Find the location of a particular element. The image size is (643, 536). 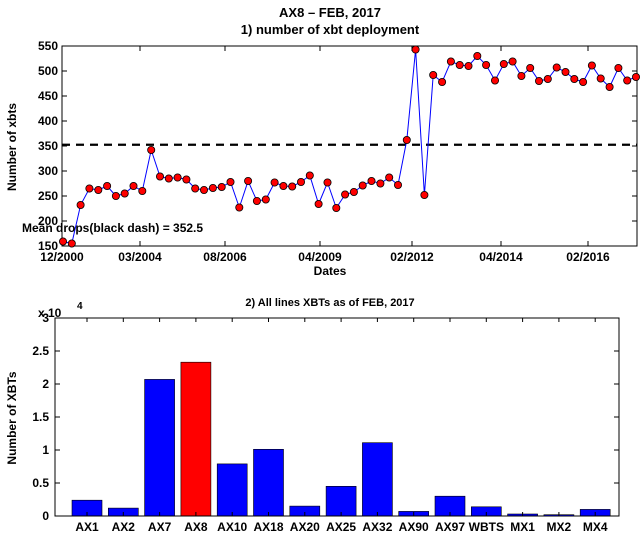

chart2-y-tick-label: 2 is located at coordinates (45, 384).